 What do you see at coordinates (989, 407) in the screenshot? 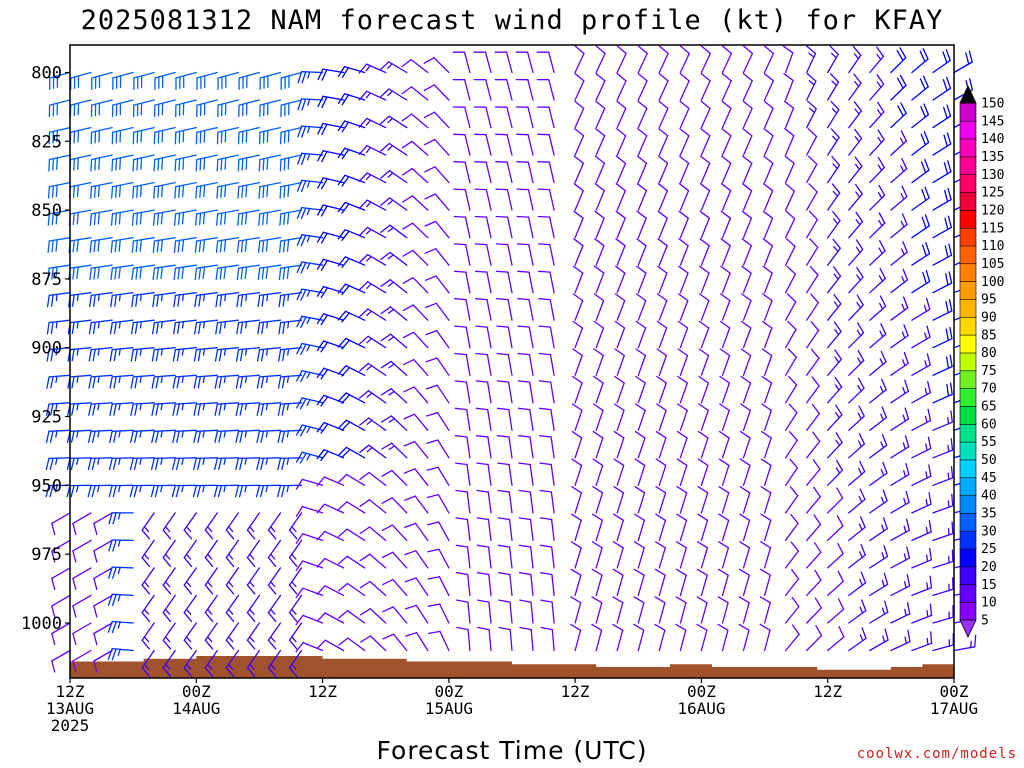
I see `colorbar-tick-label: 65` at bounding box center [989, 407].